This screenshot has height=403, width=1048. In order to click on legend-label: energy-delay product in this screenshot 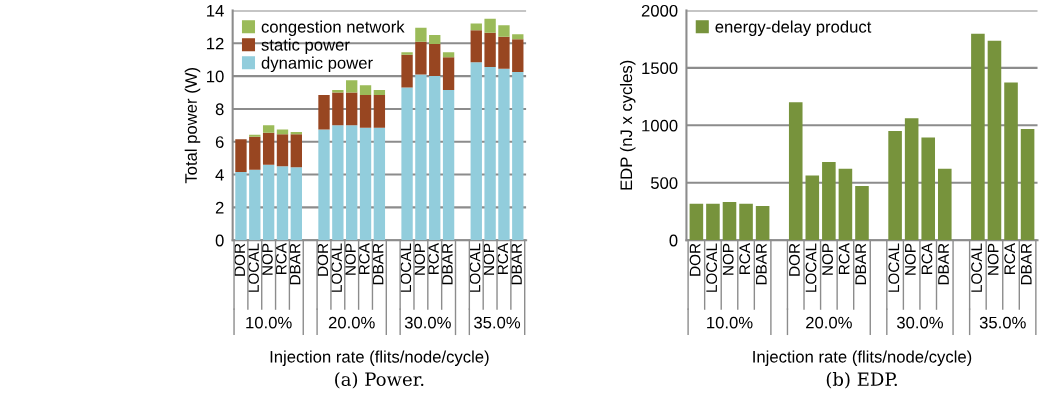, I will do `click(793, 28)`.